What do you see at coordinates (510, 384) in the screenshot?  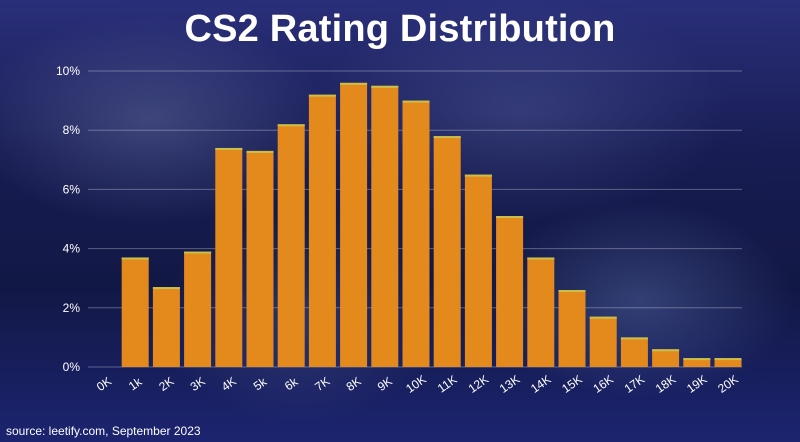 I see `x-tick-label: 13K` at bounding box center [510, 384].